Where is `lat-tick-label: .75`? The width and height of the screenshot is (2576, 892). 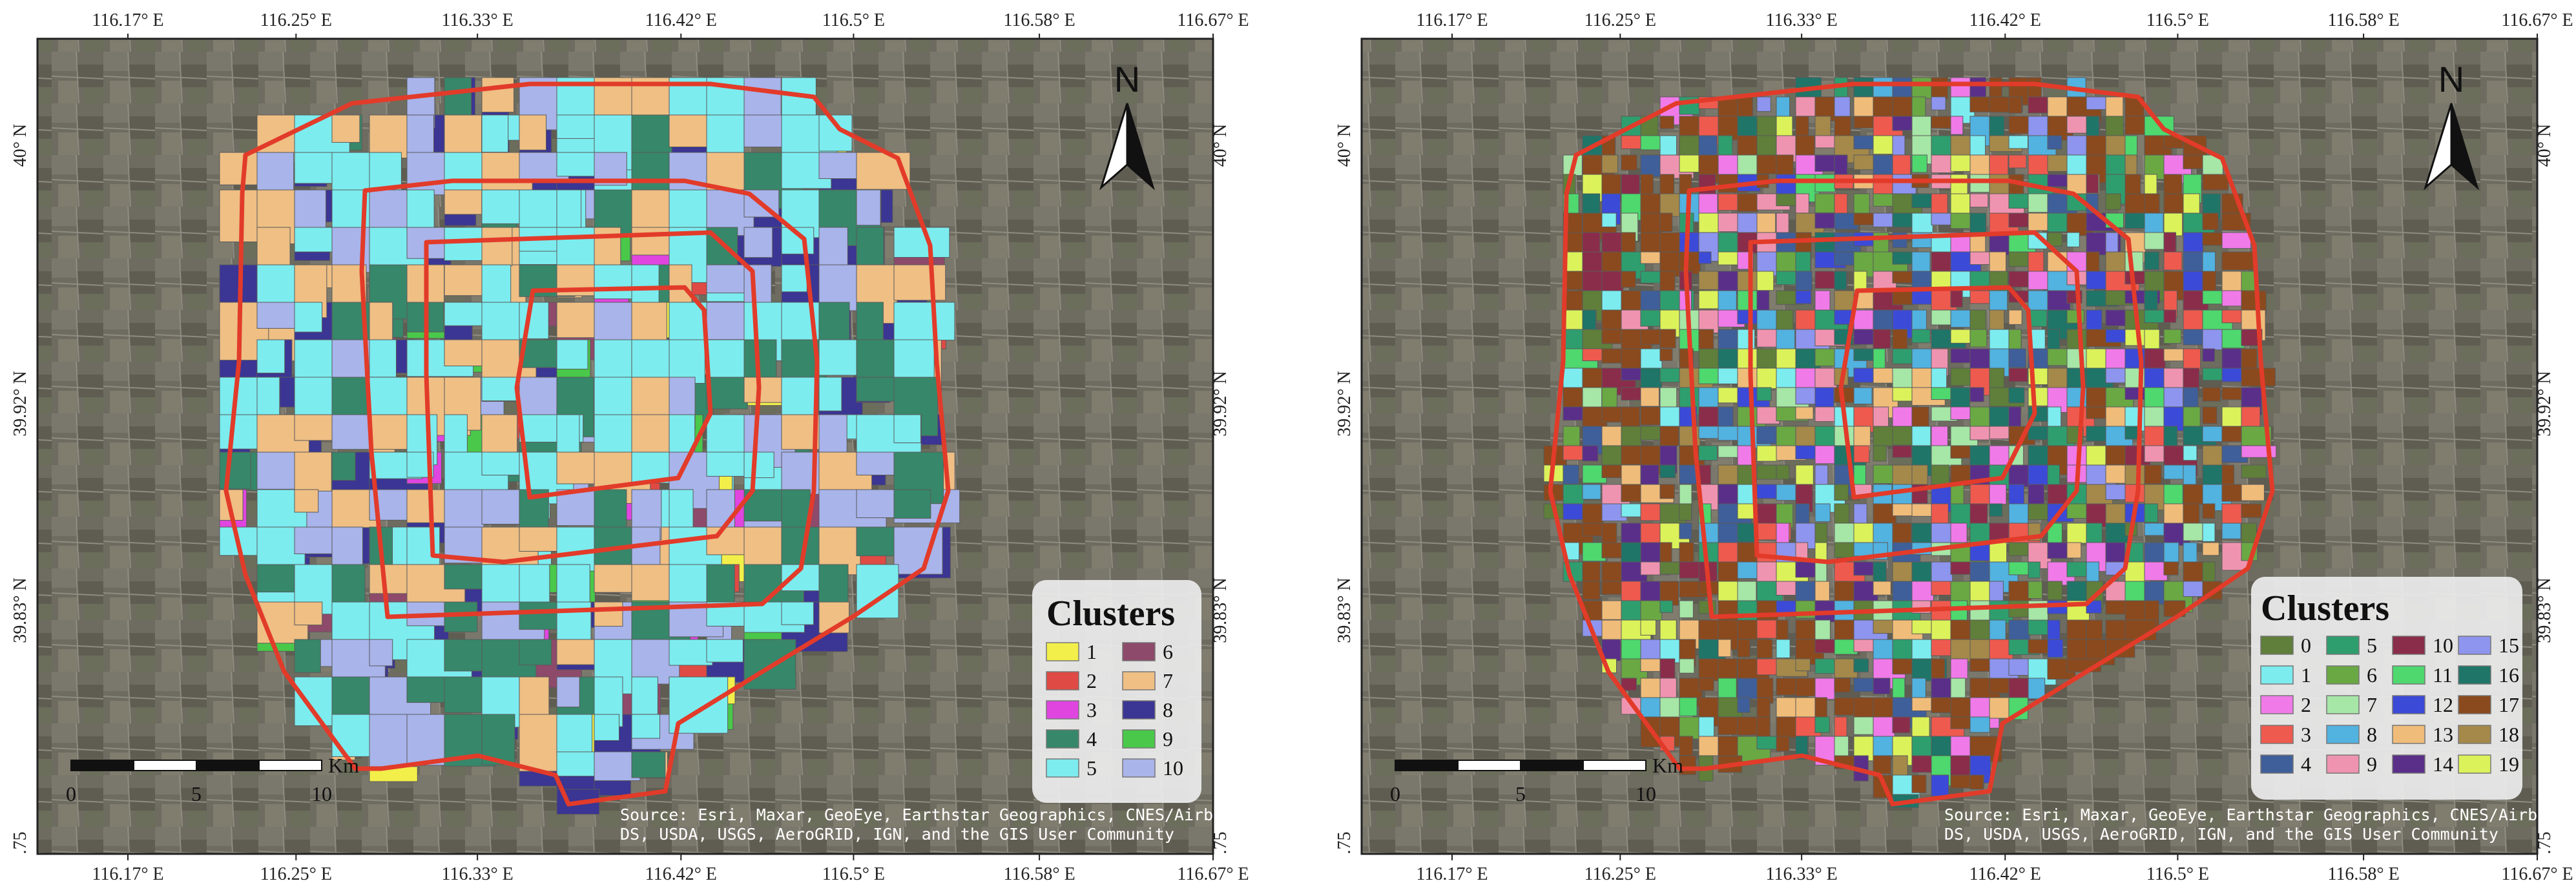
lat-tick-label: .75 is located at coordinates (2545, 843).